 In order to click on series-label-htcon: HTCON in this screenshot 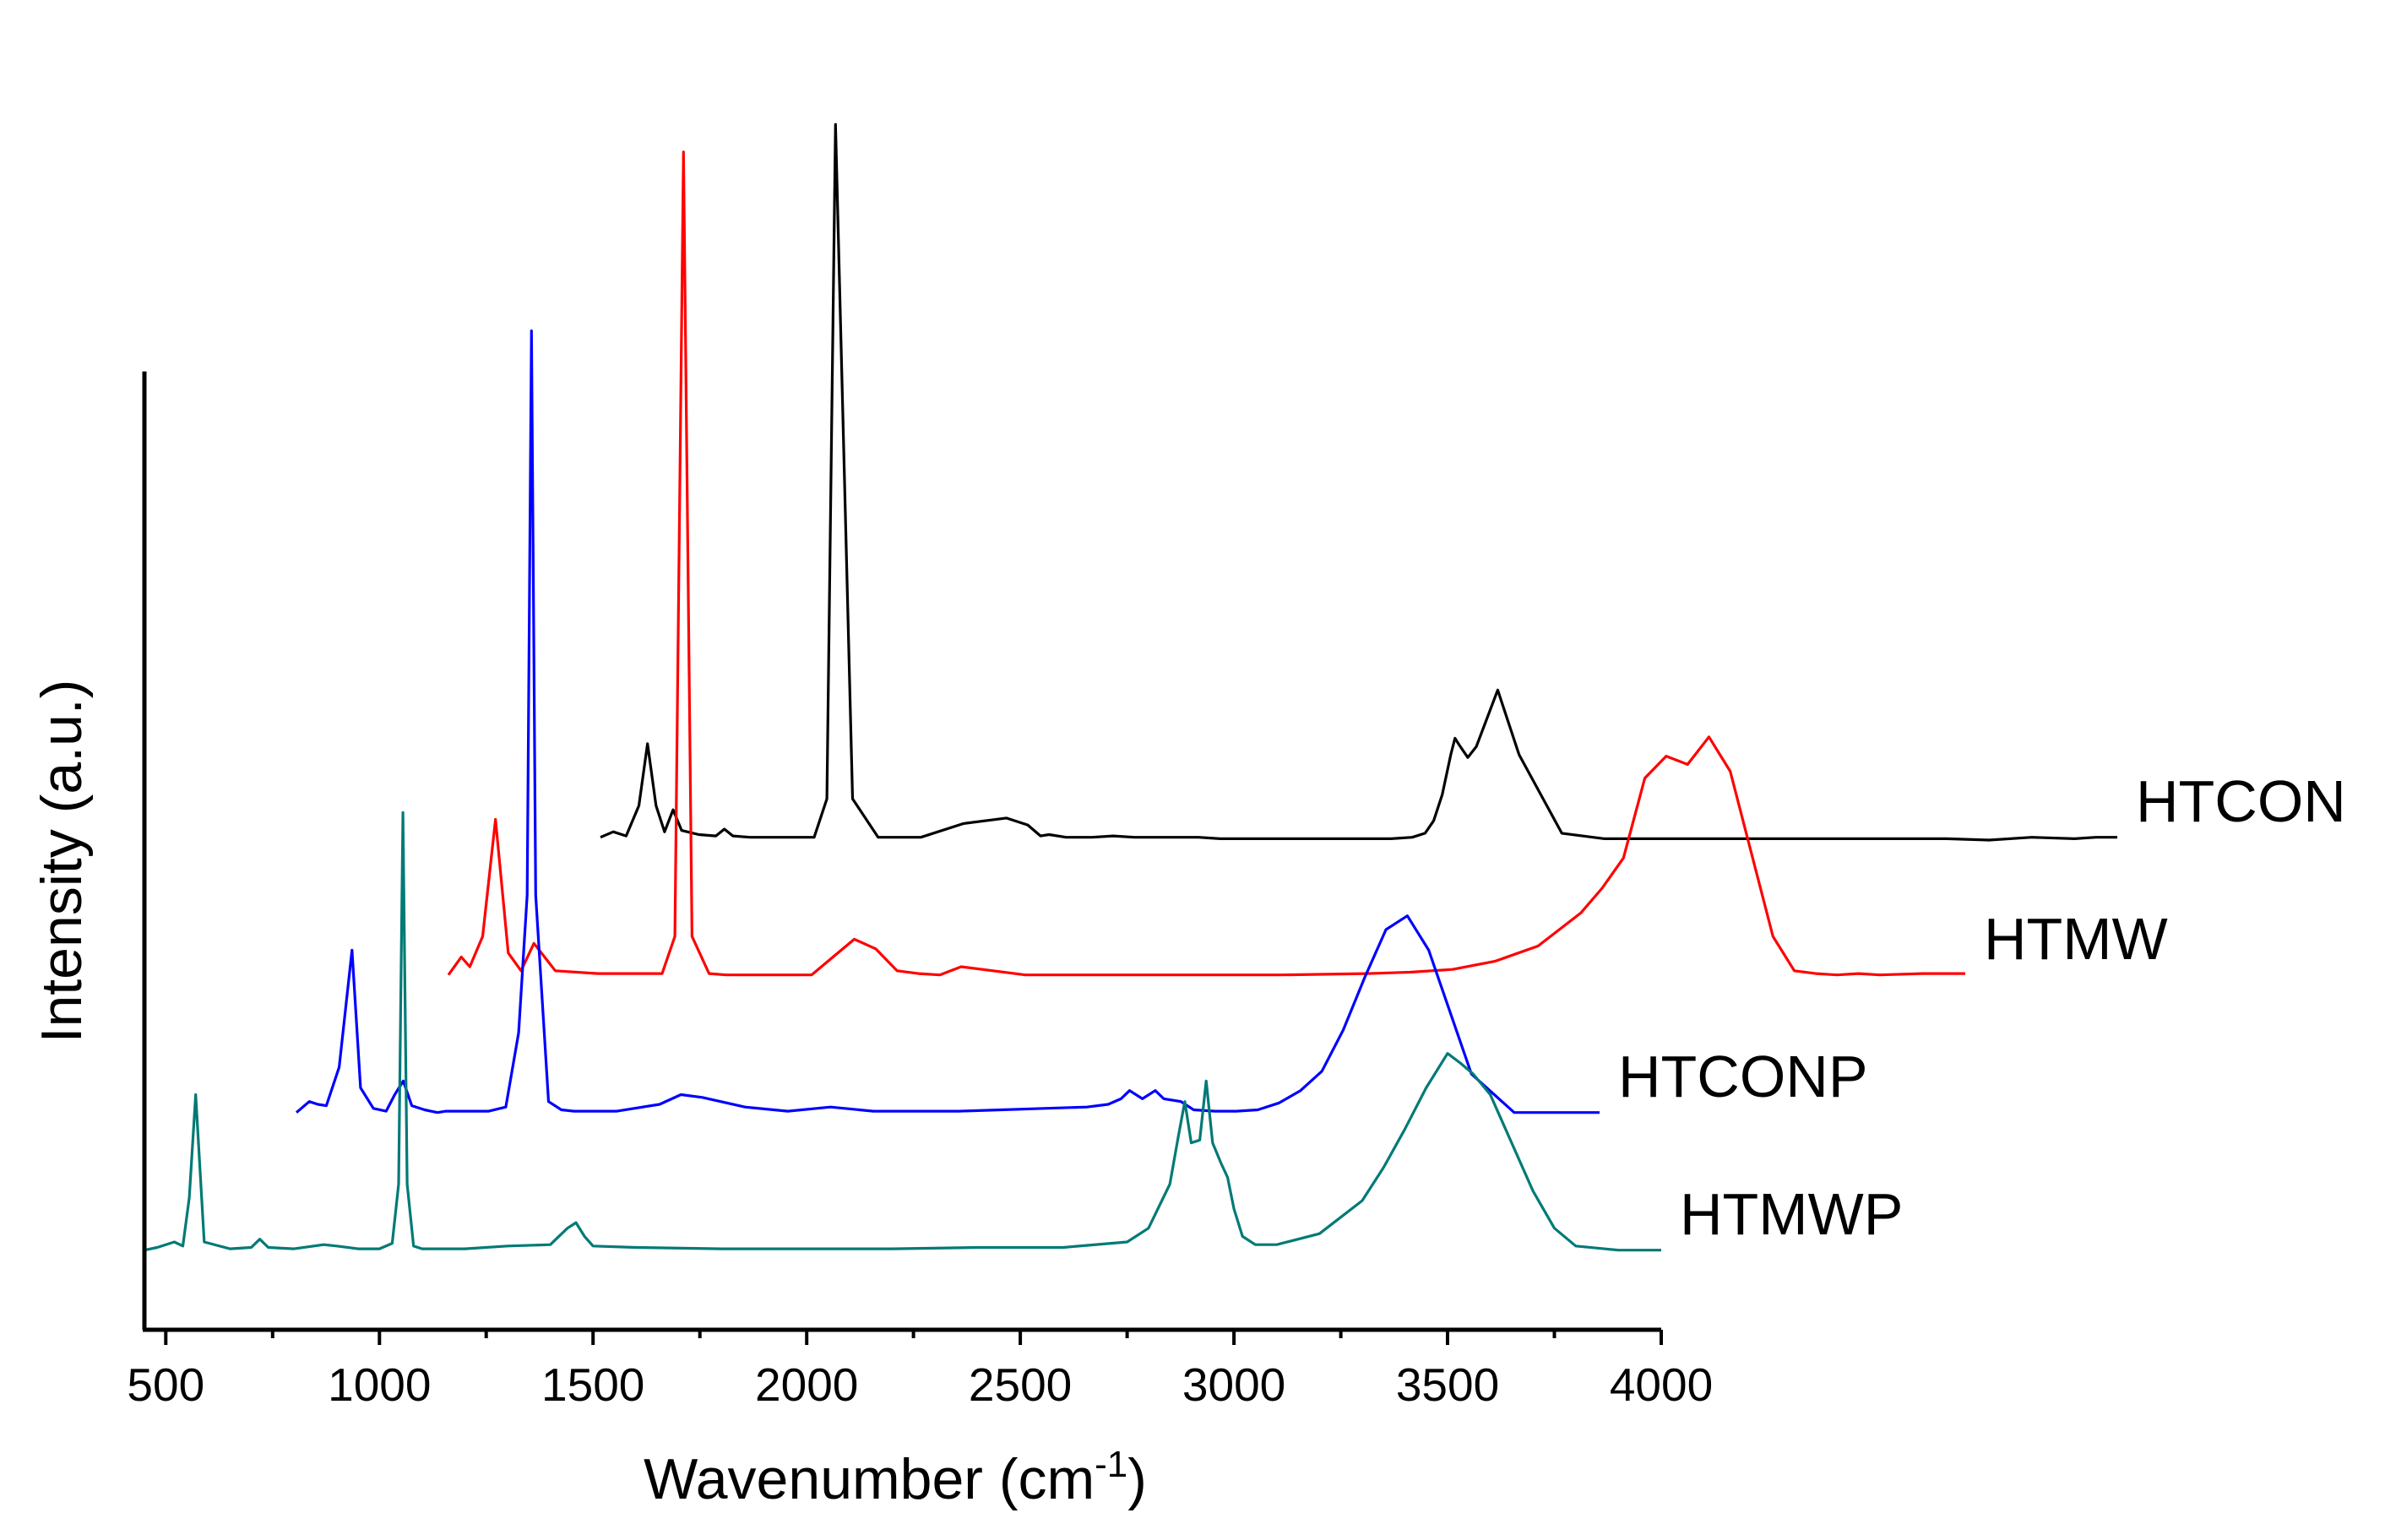, I will do `click(2241, 801)`.